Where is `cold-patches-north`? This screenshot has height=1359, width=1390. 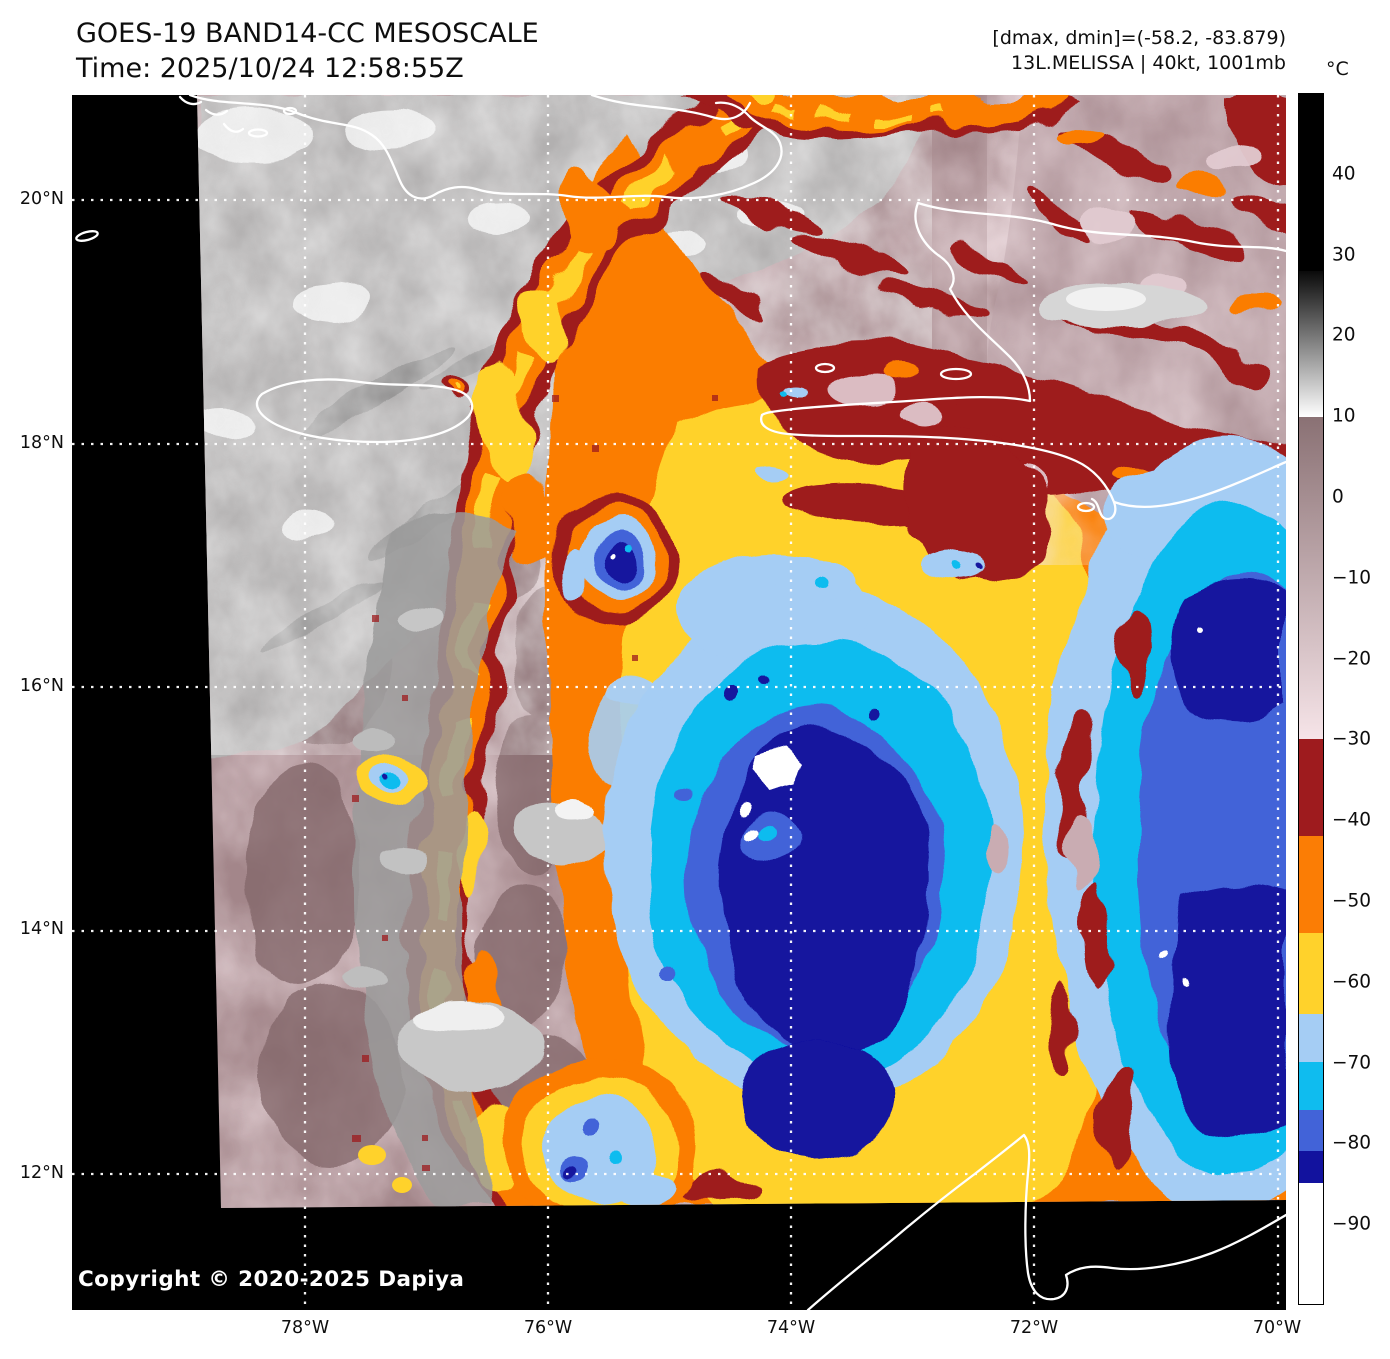
cold-patches-north is located at coordinates (870, 496).